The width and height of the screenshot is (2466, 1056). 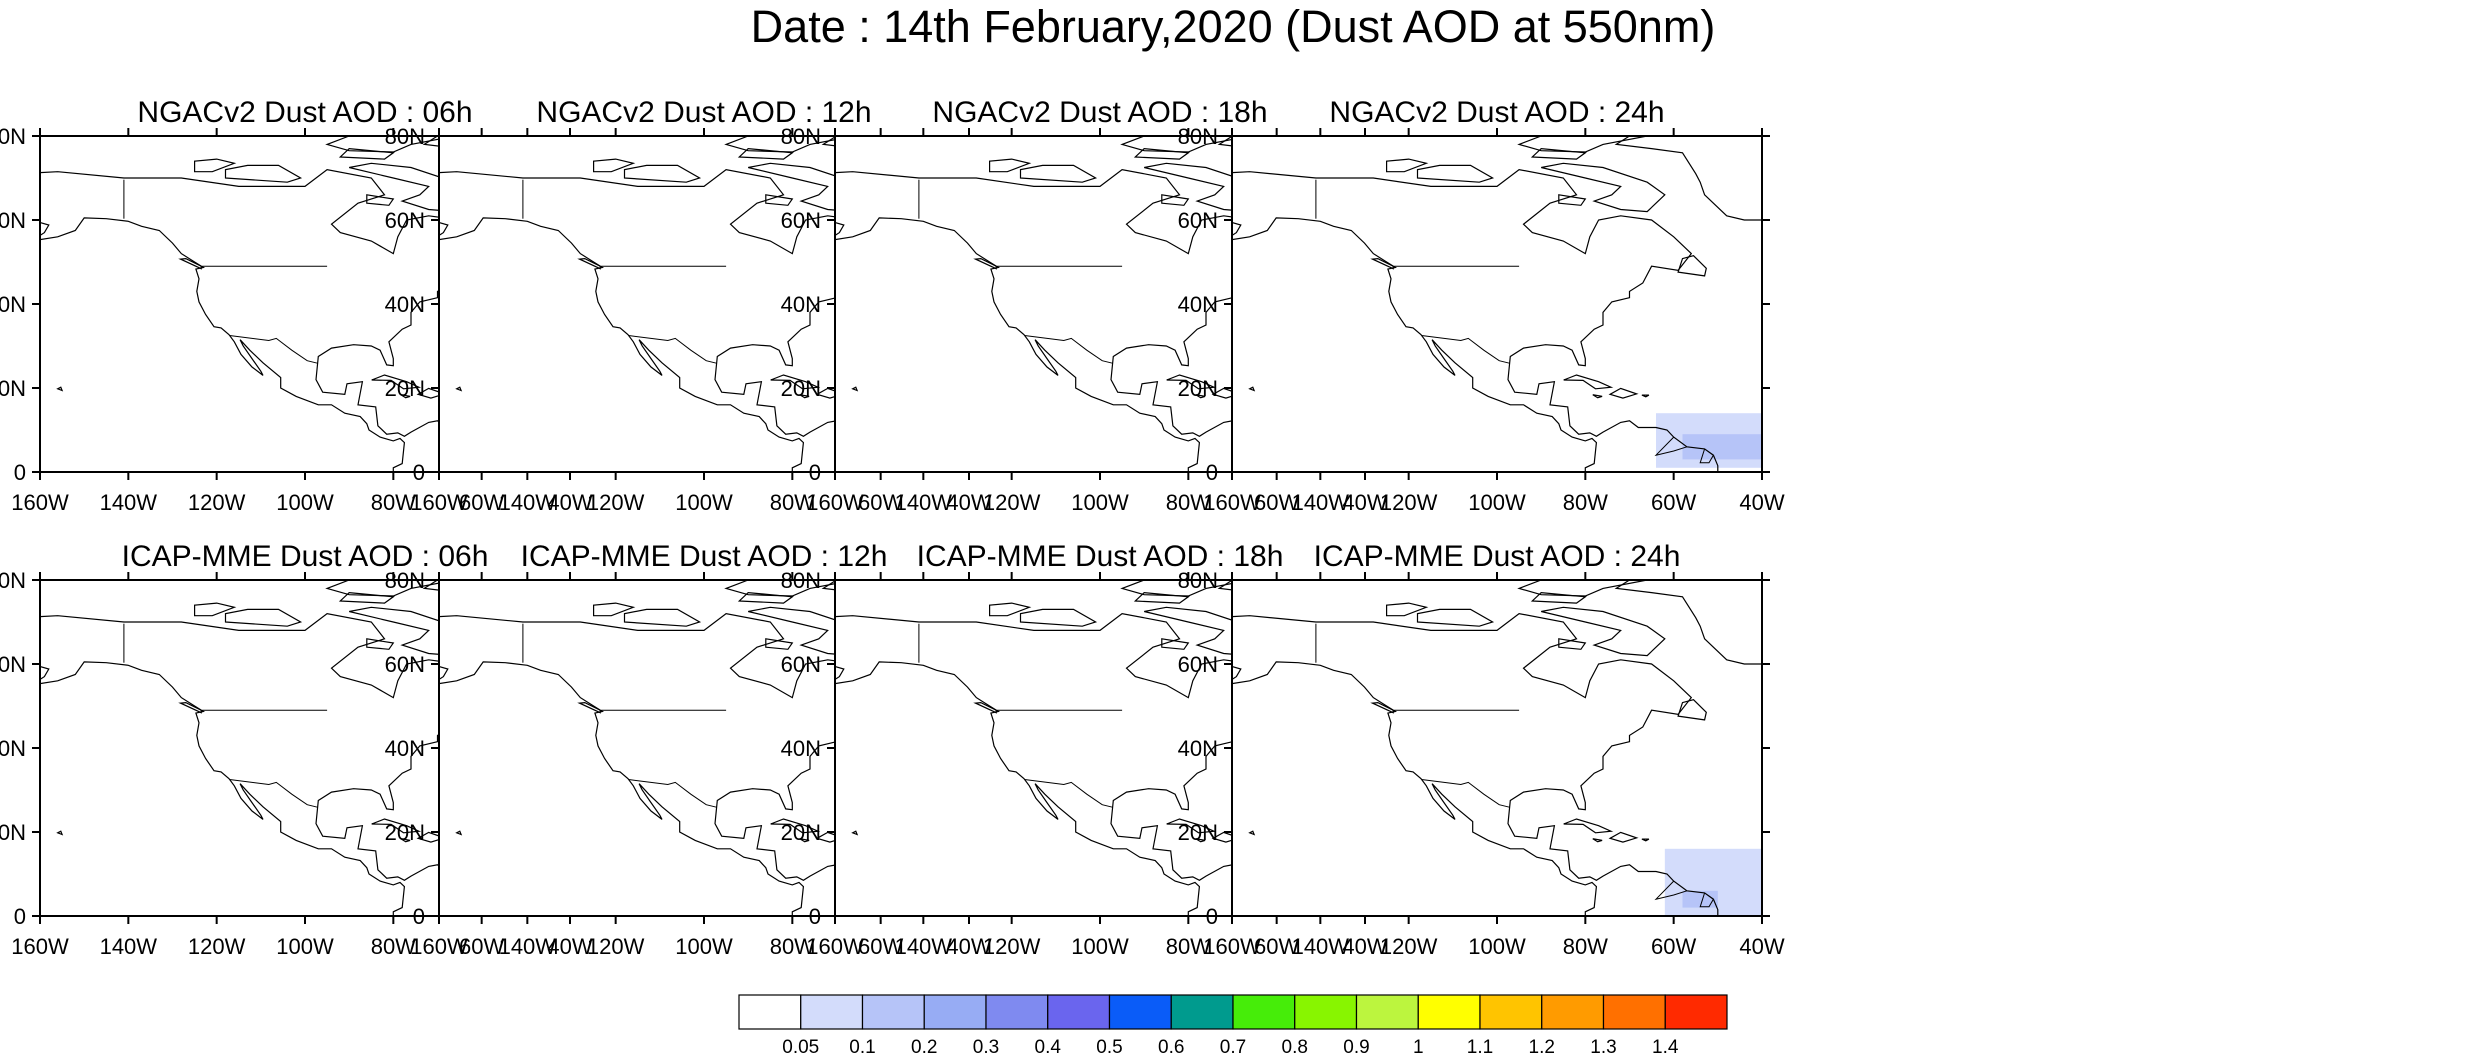 What do you see at coordinates (1496, 112) in the screenshot?
I see `panel-title: NGACv2 Dust AOD : 24h` at bounding box center [1496, 112].